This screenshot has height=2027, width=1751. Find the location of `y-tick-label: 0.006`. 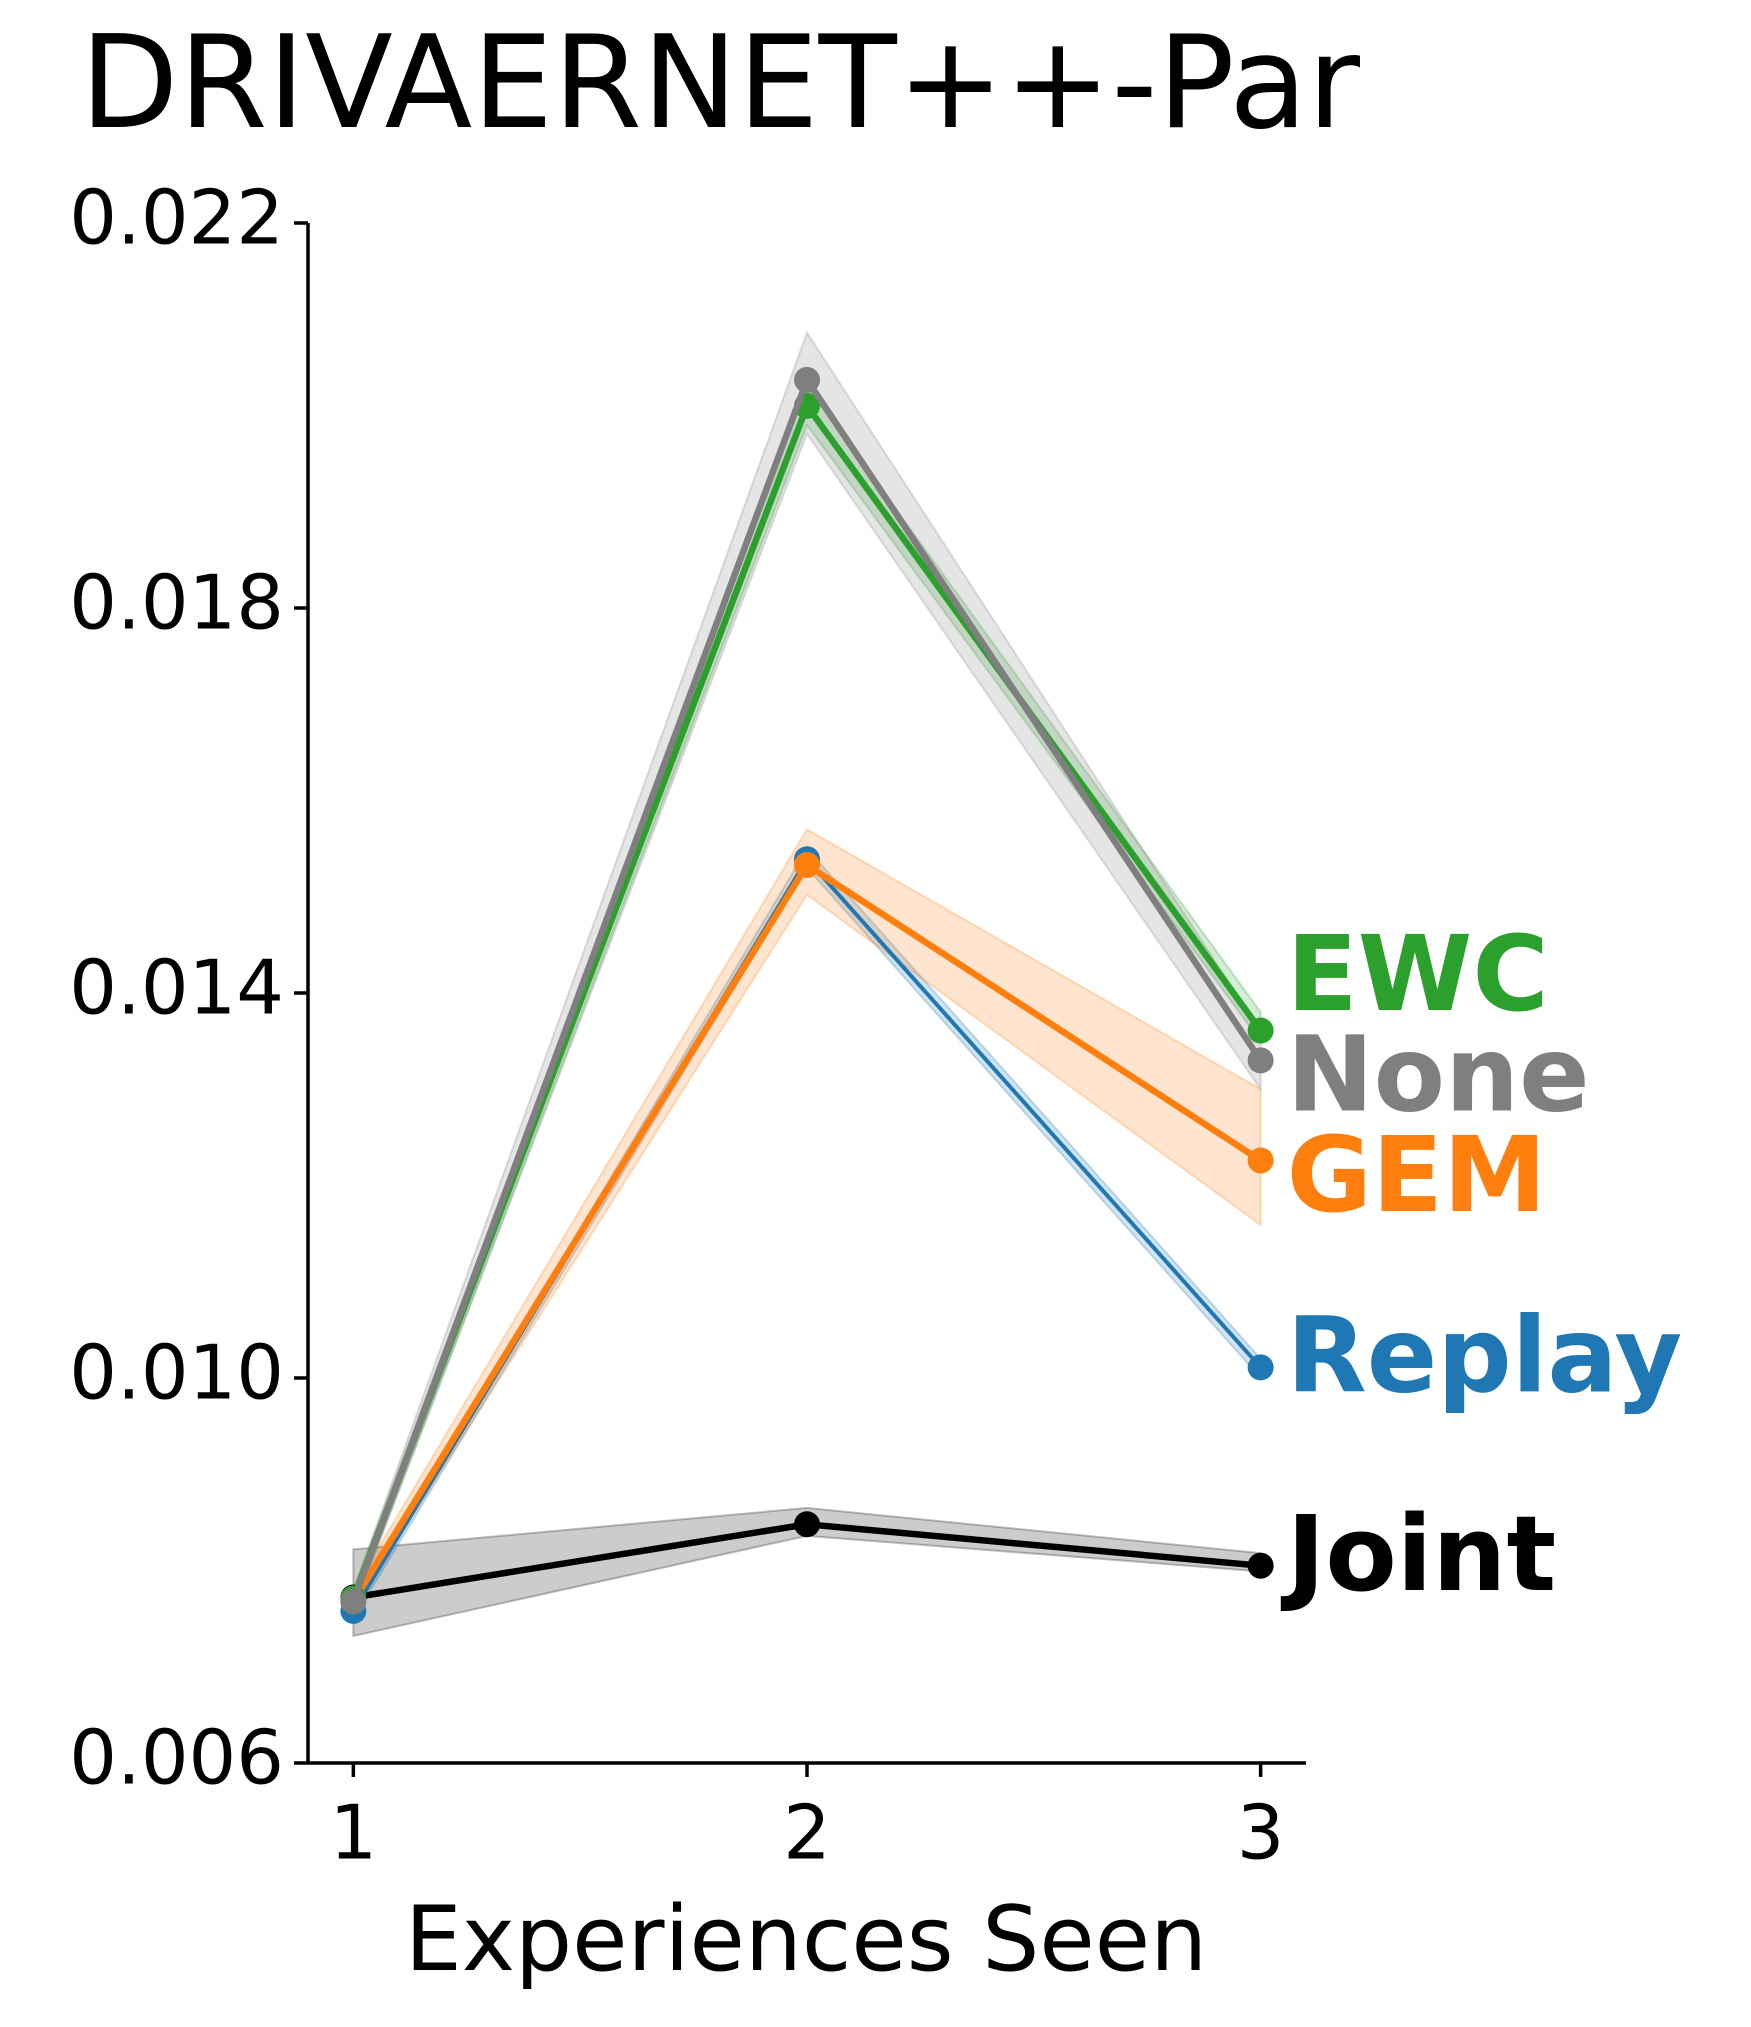

y-tick-label: 0.006 is located at coordinates (176, 1758).